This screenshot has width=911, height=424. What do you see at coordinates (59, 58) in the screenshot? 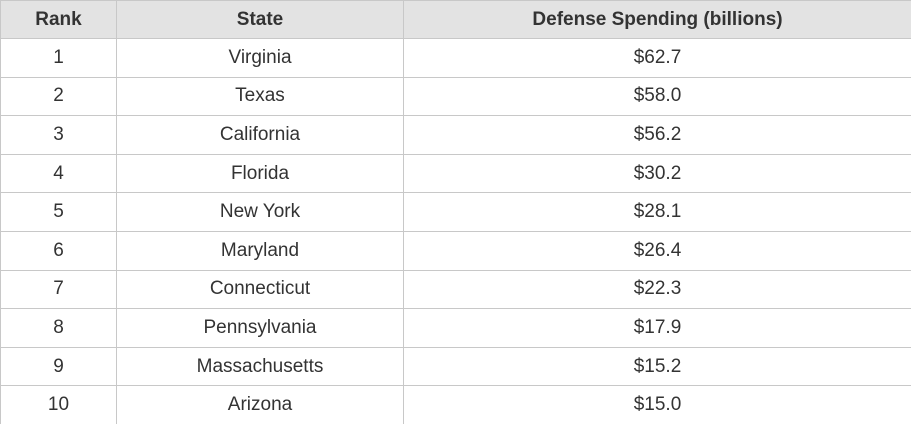
I see `rank-cell: 1` at bounding box center [59, 58].